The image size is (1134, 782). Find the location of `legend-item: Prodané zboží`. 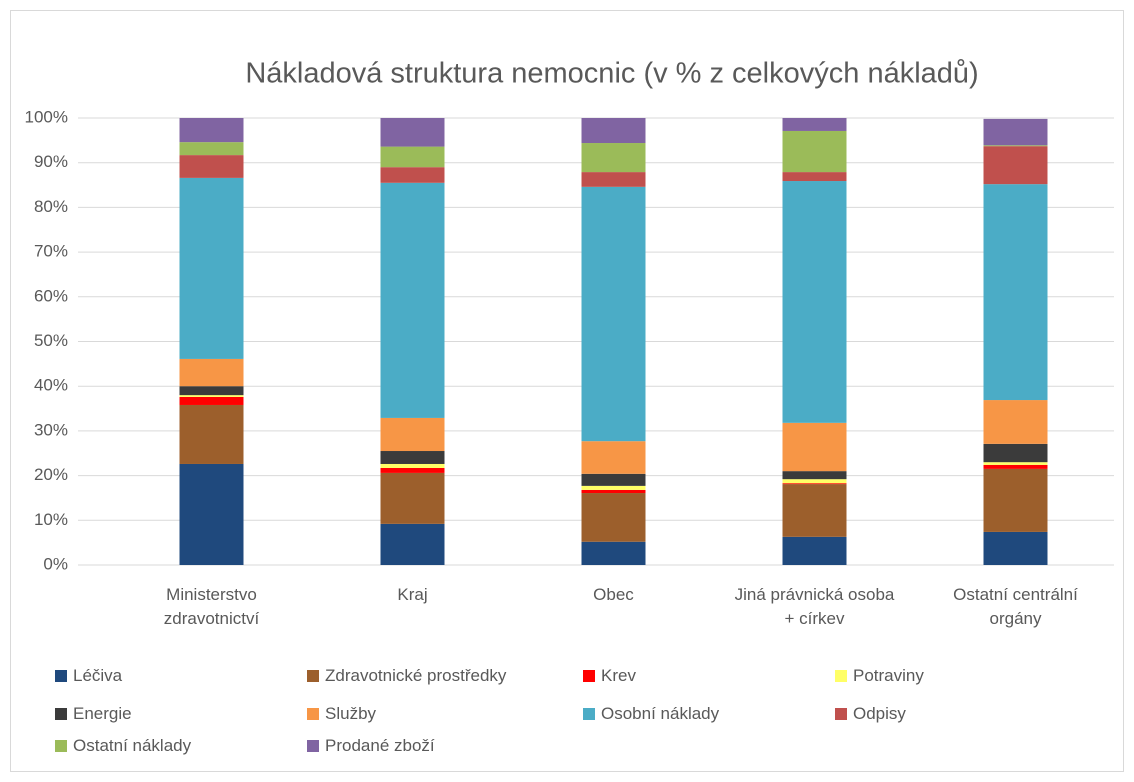

legend-item: Prodané zboží is located at coordinates (371, 746).